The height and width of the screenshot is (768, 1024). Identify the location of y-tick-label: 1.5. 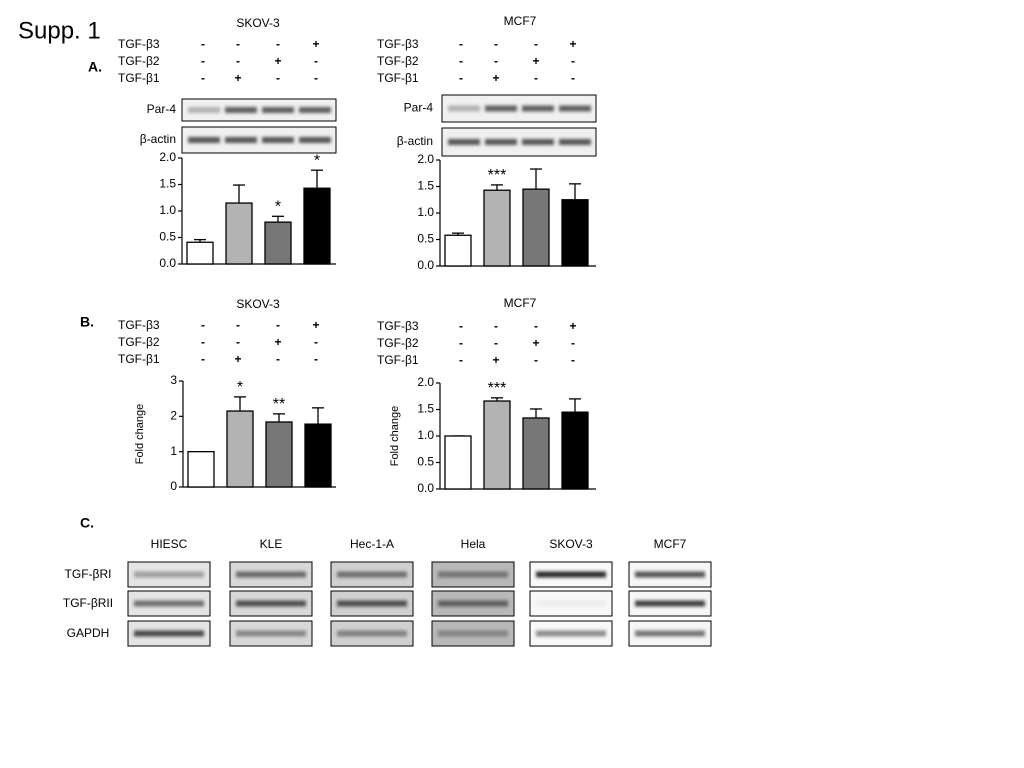
(425, 186).